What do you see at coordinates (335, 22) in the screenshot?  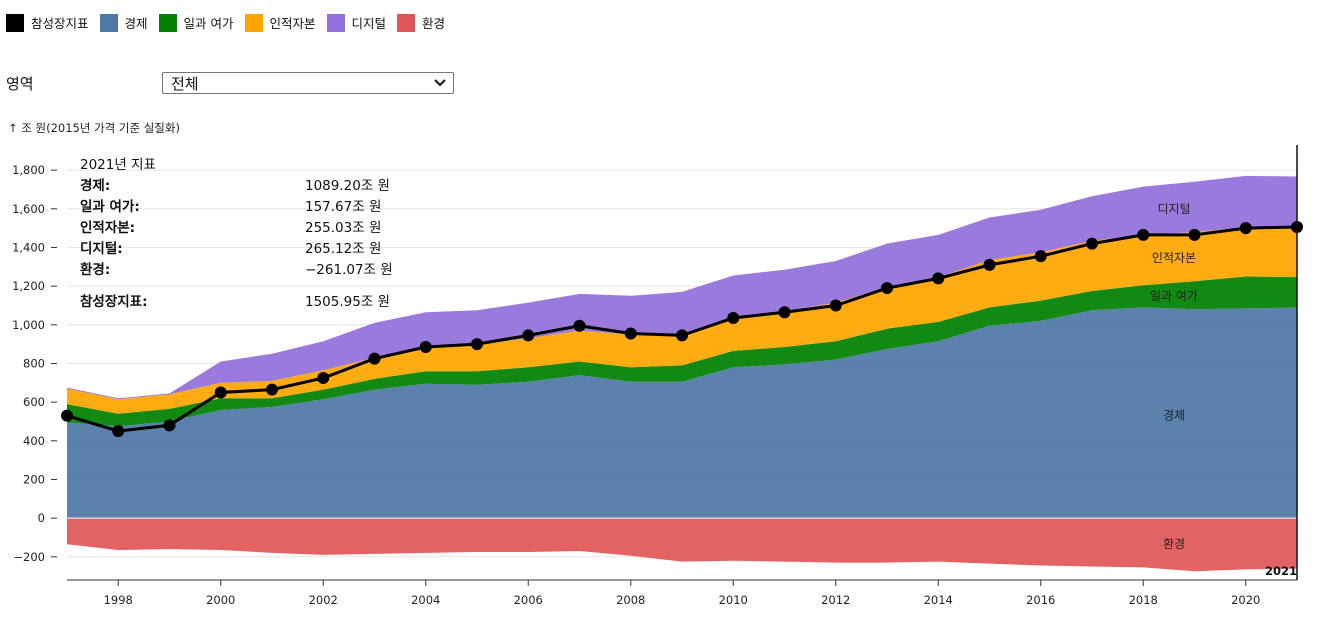 I see `legend-swatch-digital` at bounding box center [335, 22].